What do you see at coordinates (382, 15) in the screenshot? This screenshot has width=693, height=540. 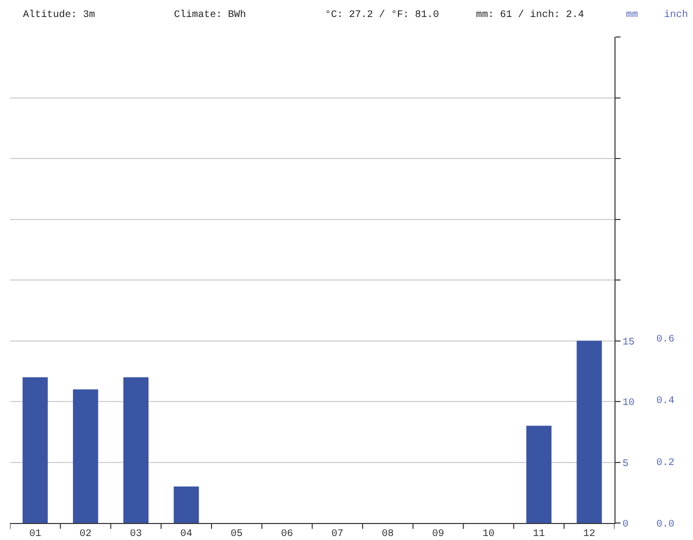 I see `text: °C: 27.2 / °F: 81.0` at bounding box center [382, 15].